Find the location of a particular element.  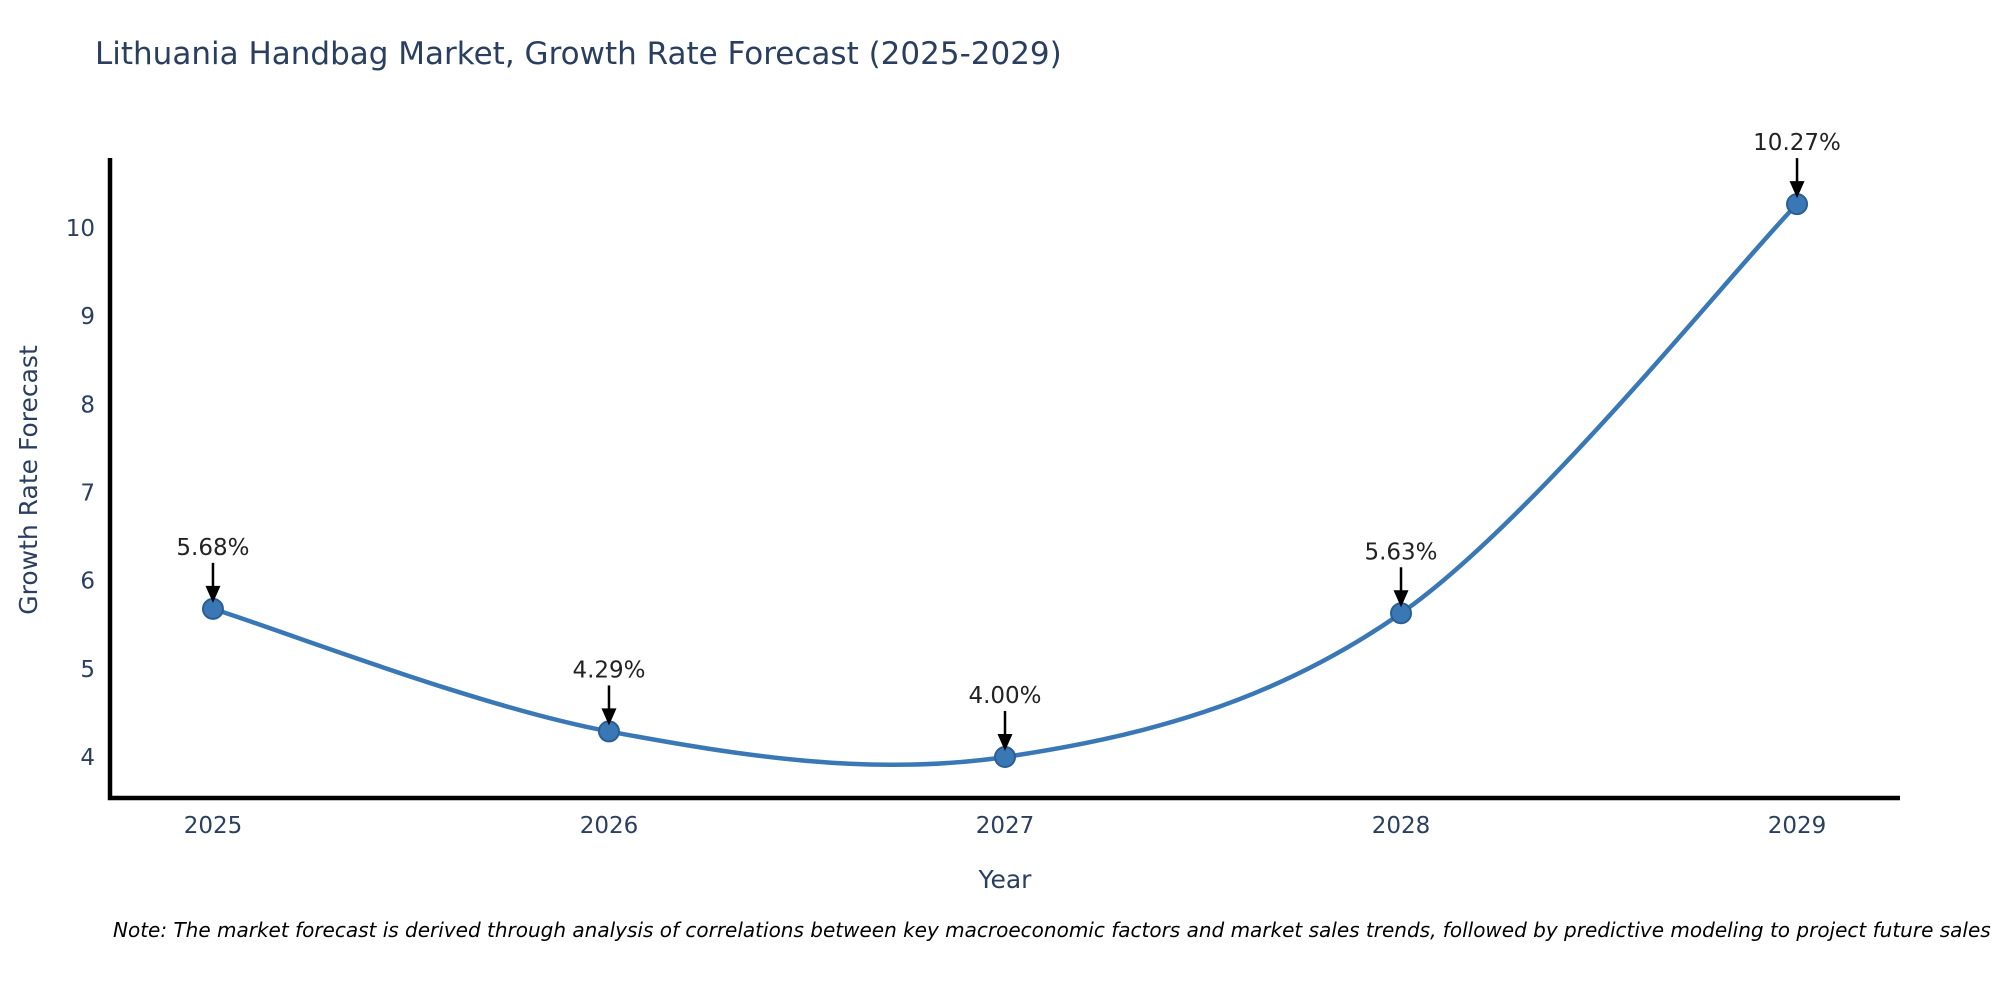

point-annotation: 5.63% is located at coordinates (1401, 573).